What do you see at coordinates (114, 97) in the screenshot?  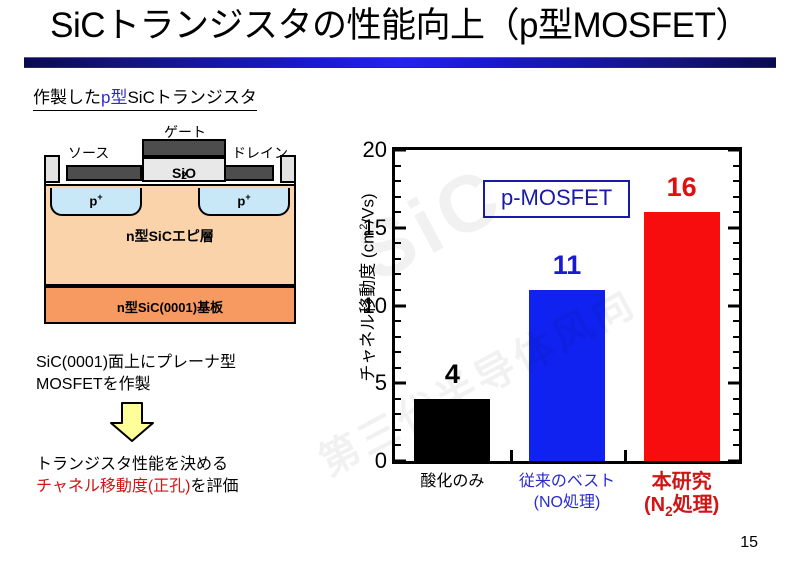 I see `heading-blue: p型` at bounding box center [114, 97].